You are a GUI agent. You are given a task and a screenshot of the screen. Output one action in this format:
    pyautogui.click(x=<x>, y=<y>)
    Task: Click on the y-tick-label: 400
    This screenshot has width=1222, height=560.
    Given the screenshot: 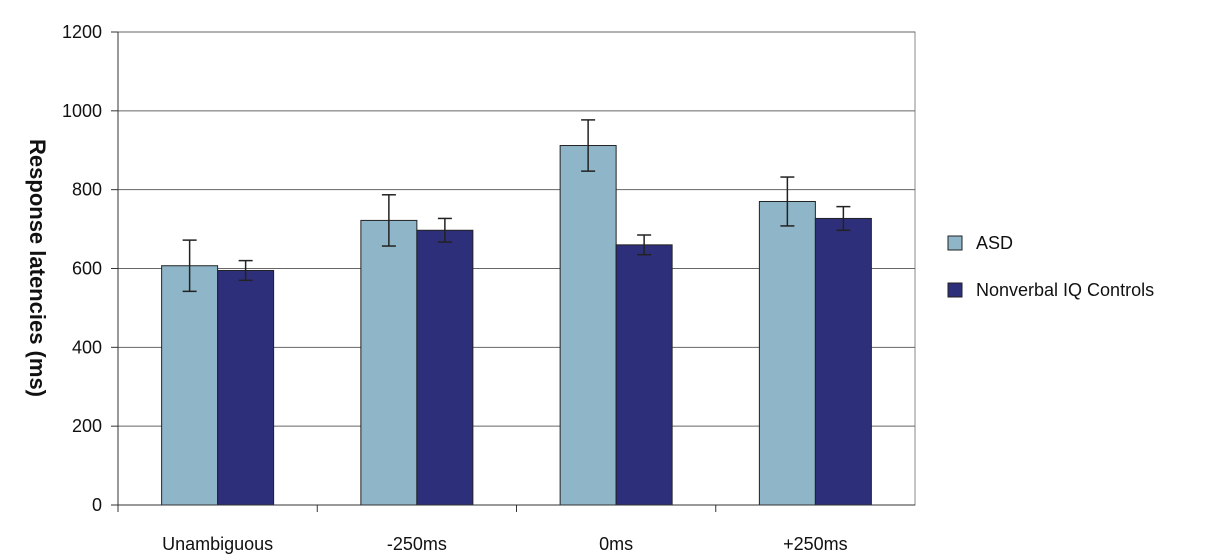 What is the action you would take?
    pyautogui.click(x=87, y=347)
    